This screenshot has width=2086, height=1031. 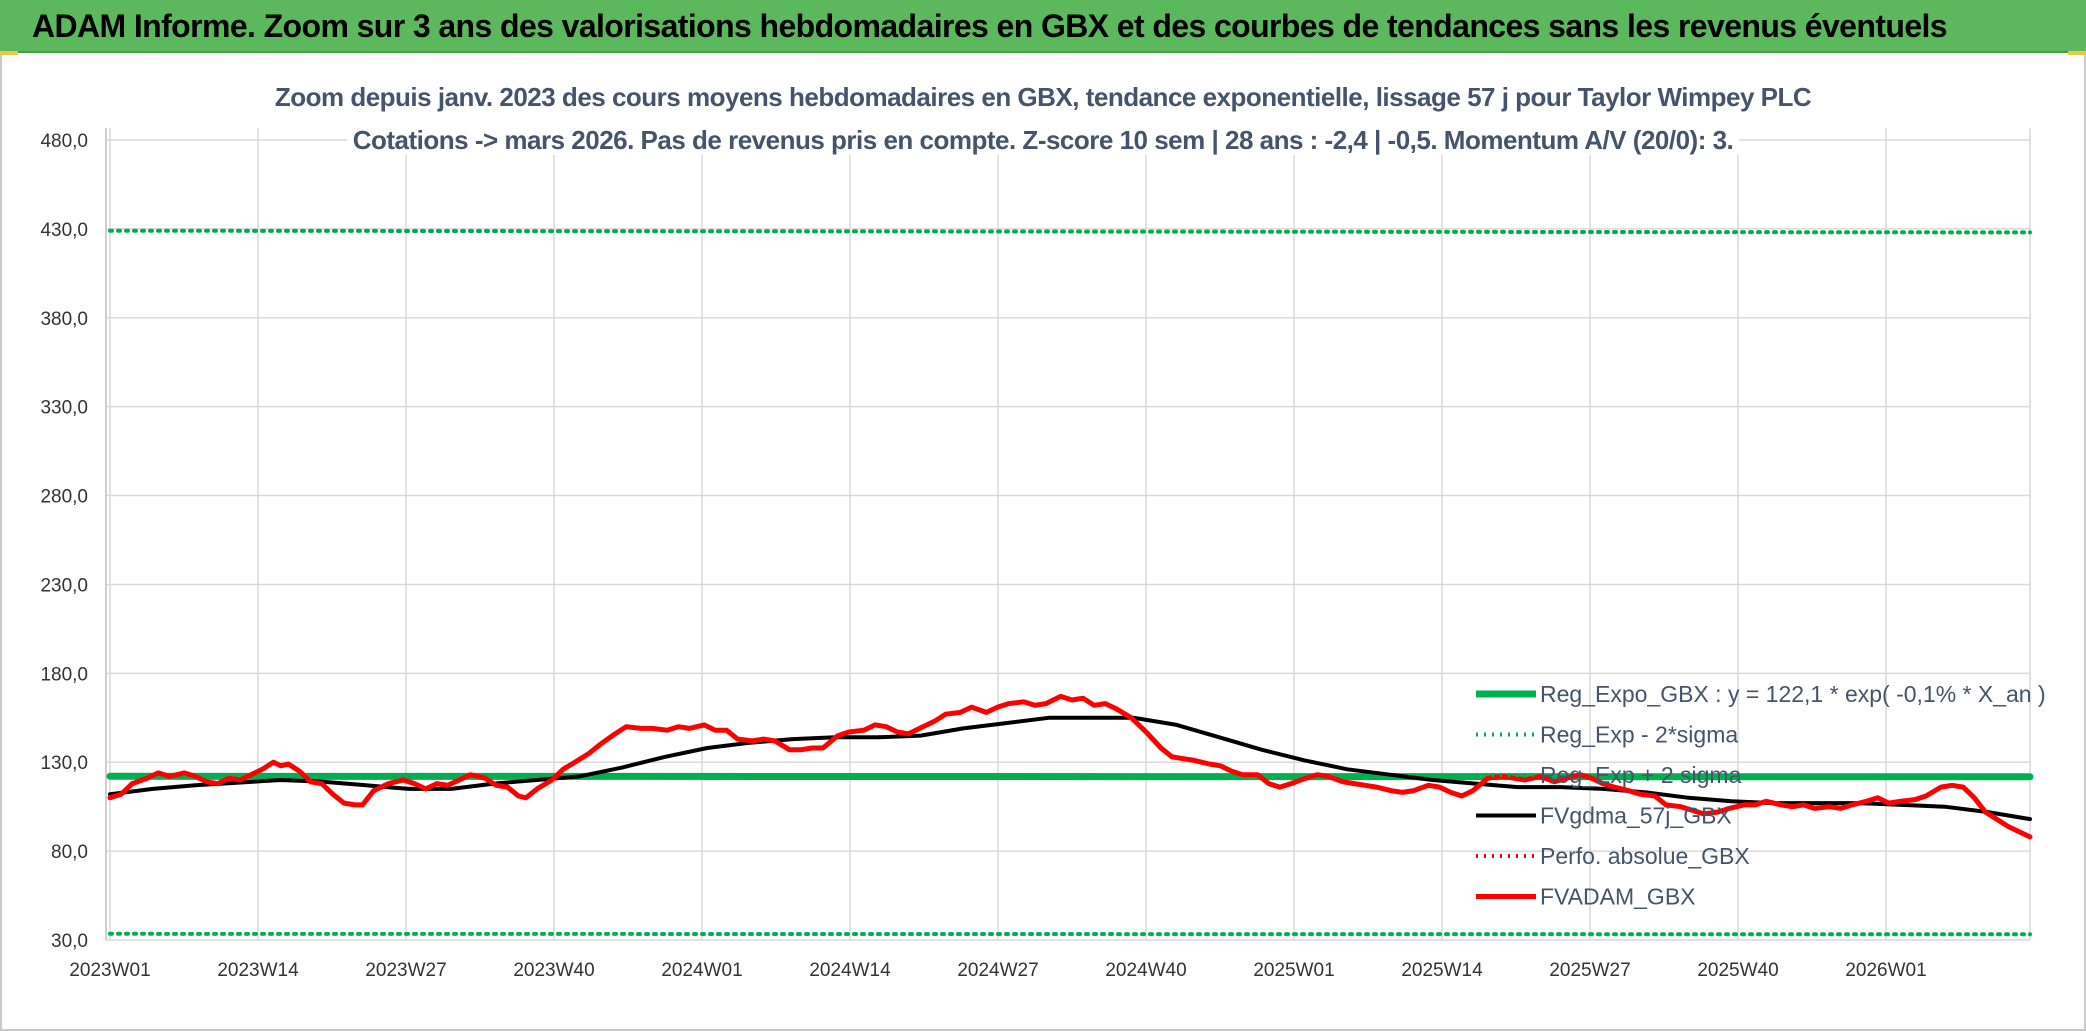 What do you see at coordinates (1145, 970) in the screenshot?
I see `x-tick-label: 2024W40` at bounding box center [1145, 970].